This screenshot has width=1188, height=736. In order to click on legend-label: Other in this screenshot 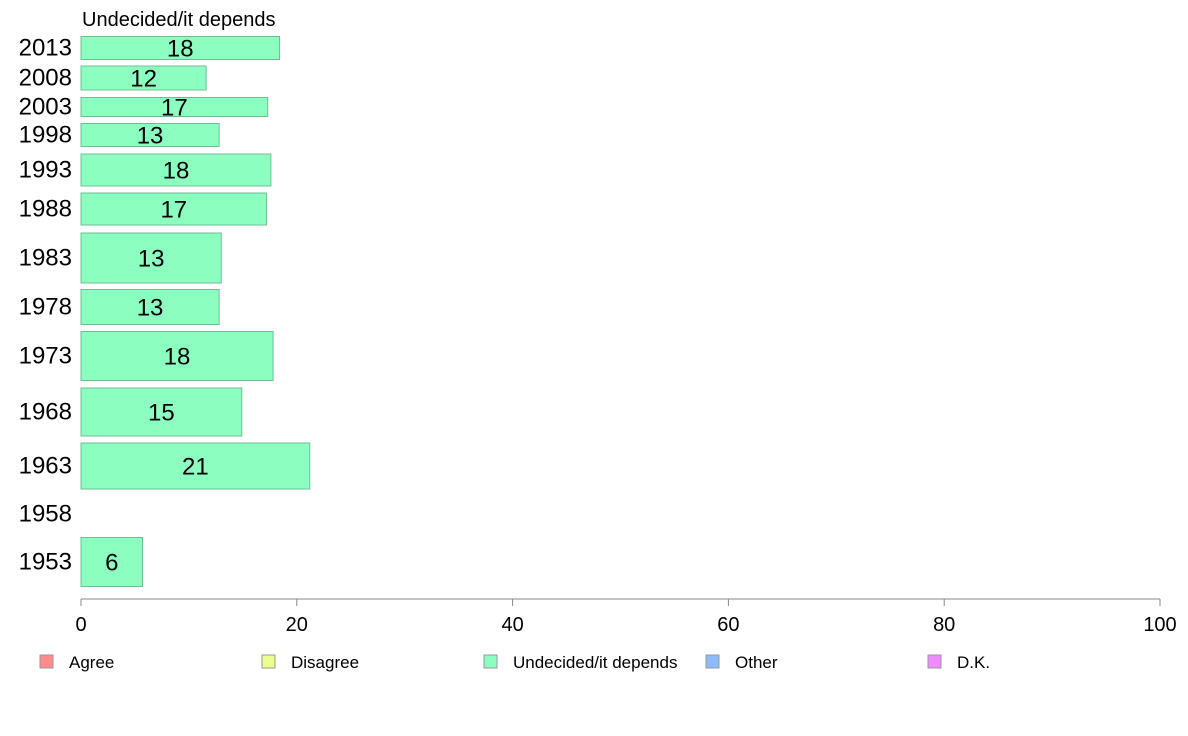, I will do `click(756, 662)`.